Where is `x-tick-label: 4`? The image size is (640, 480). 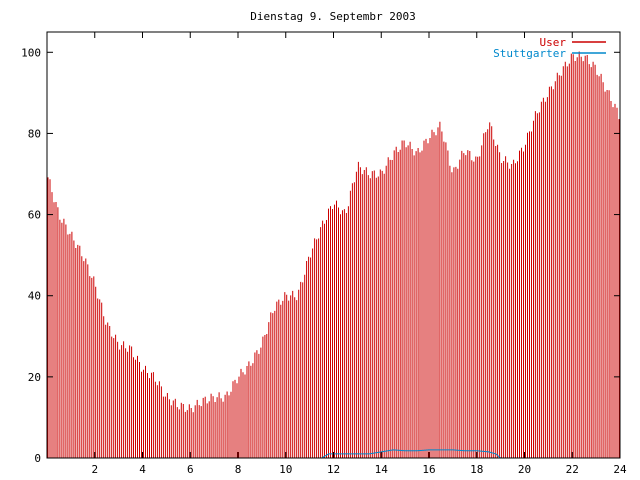 x-tick-label: 4 is located at coordinates (142, 469).